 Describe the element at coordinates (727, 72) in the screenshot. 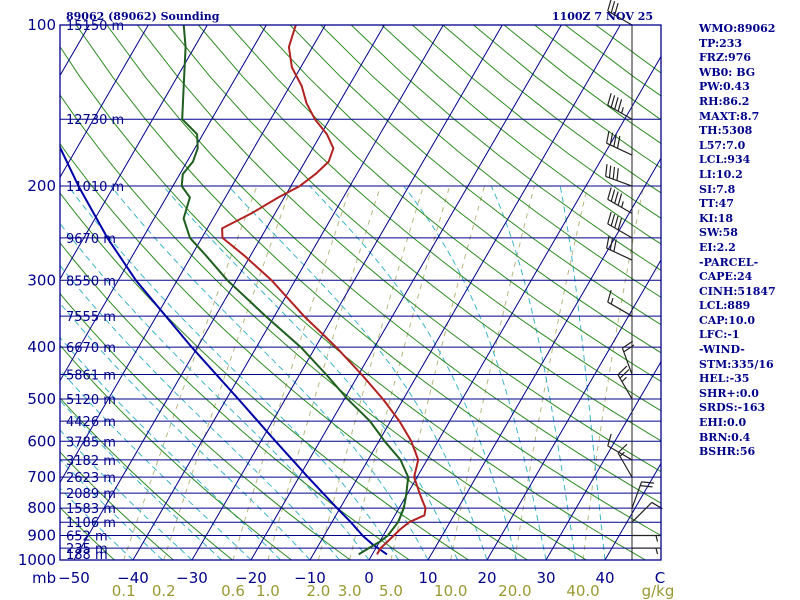

I see `index-item: WB0: BG` at that location.